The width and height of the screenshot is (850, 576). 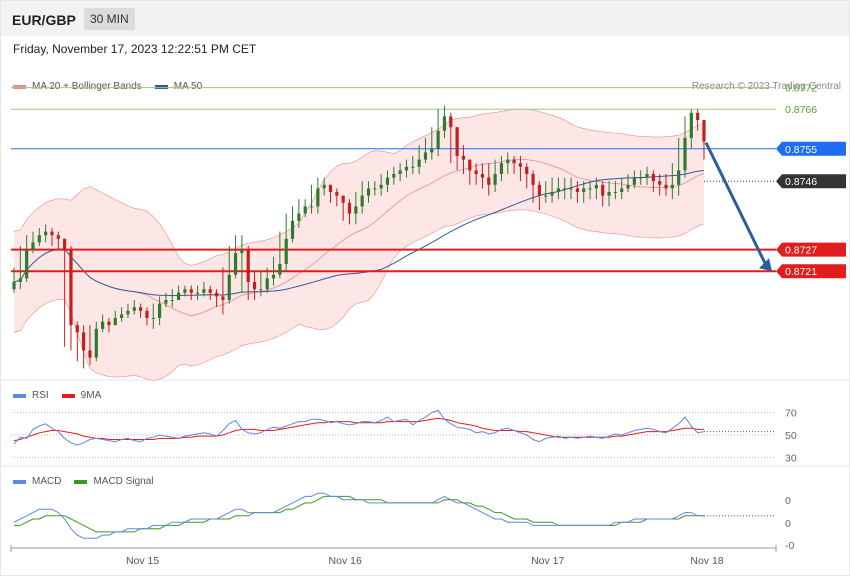 What do you see at coordinates (791, 414) in the screenshot?
I see `rsi-axis-label: 70` at bounding box center [791, 414].